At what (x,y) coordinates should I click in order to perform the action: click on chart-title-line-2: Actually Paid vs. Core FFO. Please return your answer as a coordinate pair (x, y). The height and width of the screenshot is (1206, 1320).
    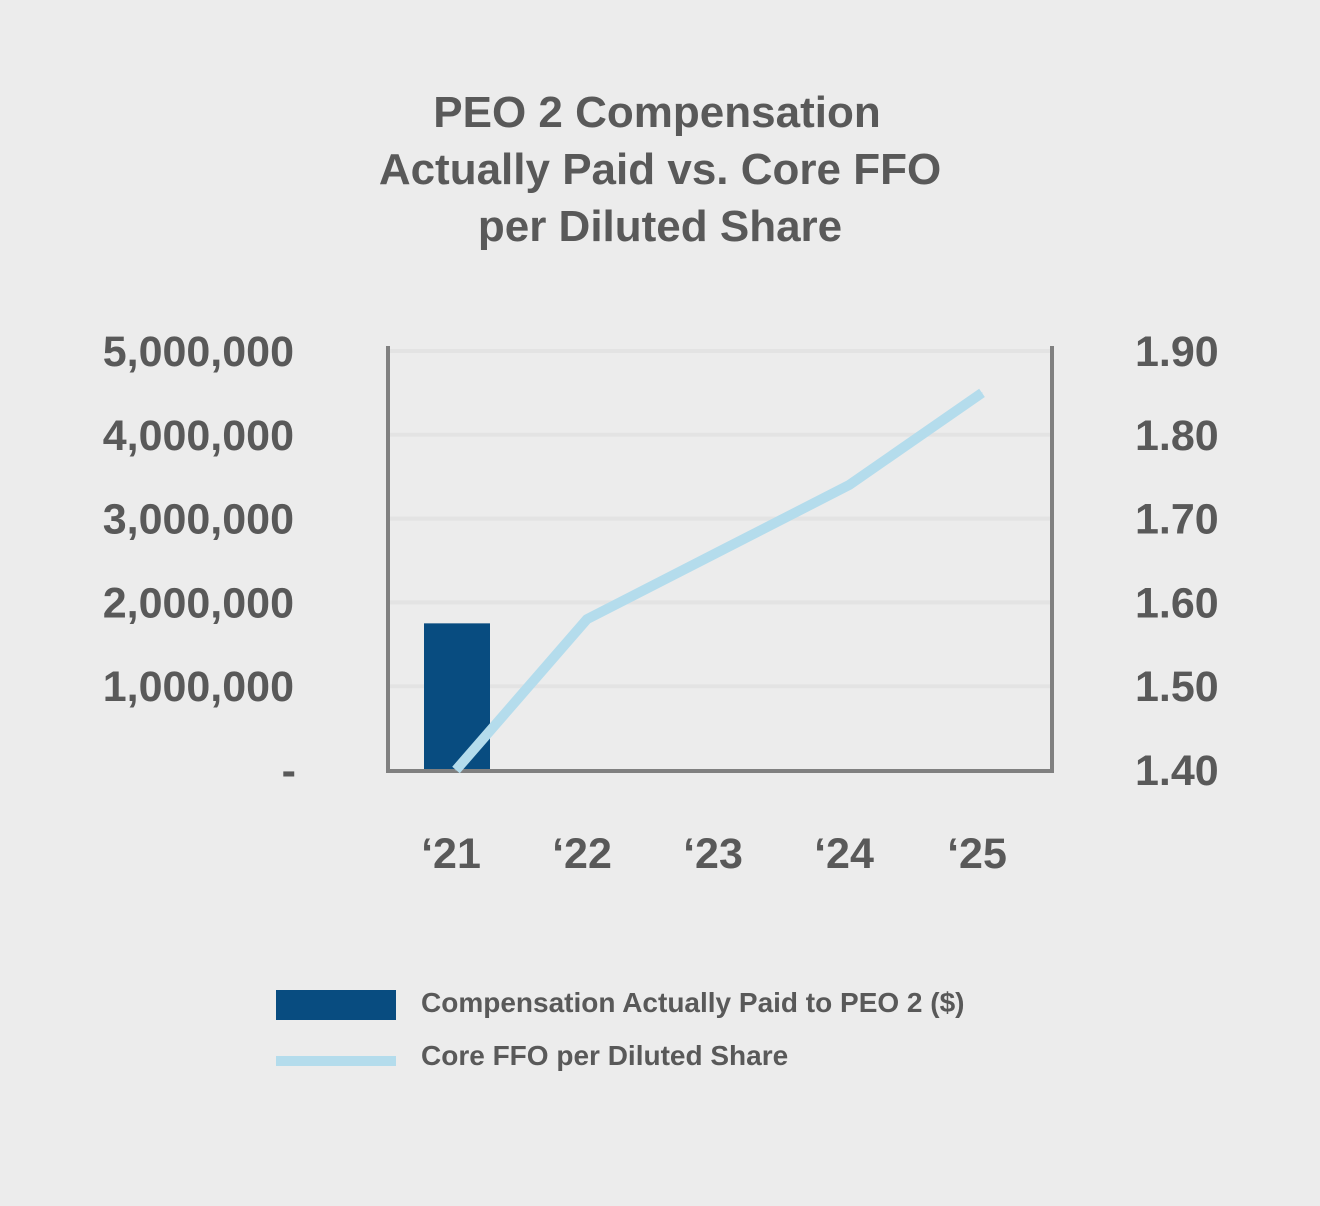
    Looking at the image, I should click on (660, 169).